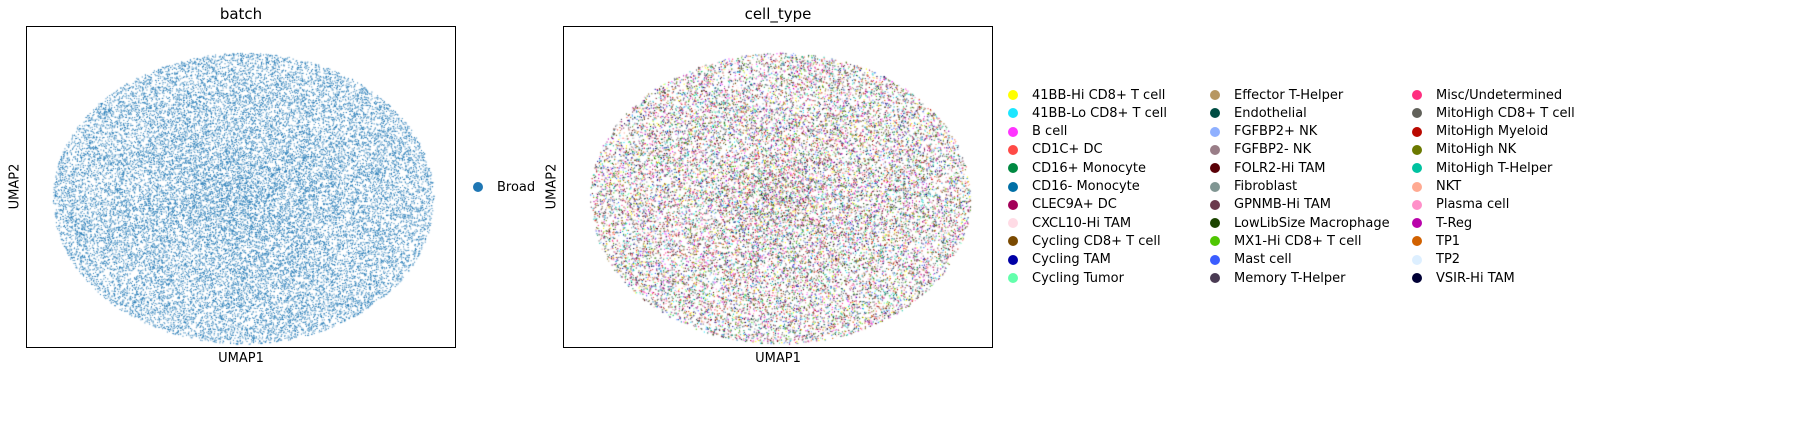 The height and width of the screenshot is (429, 1798). Describe the element at coordinates (778, 14) in the screenshot. I see `cell-type-panel-title: cell_type` at that location.